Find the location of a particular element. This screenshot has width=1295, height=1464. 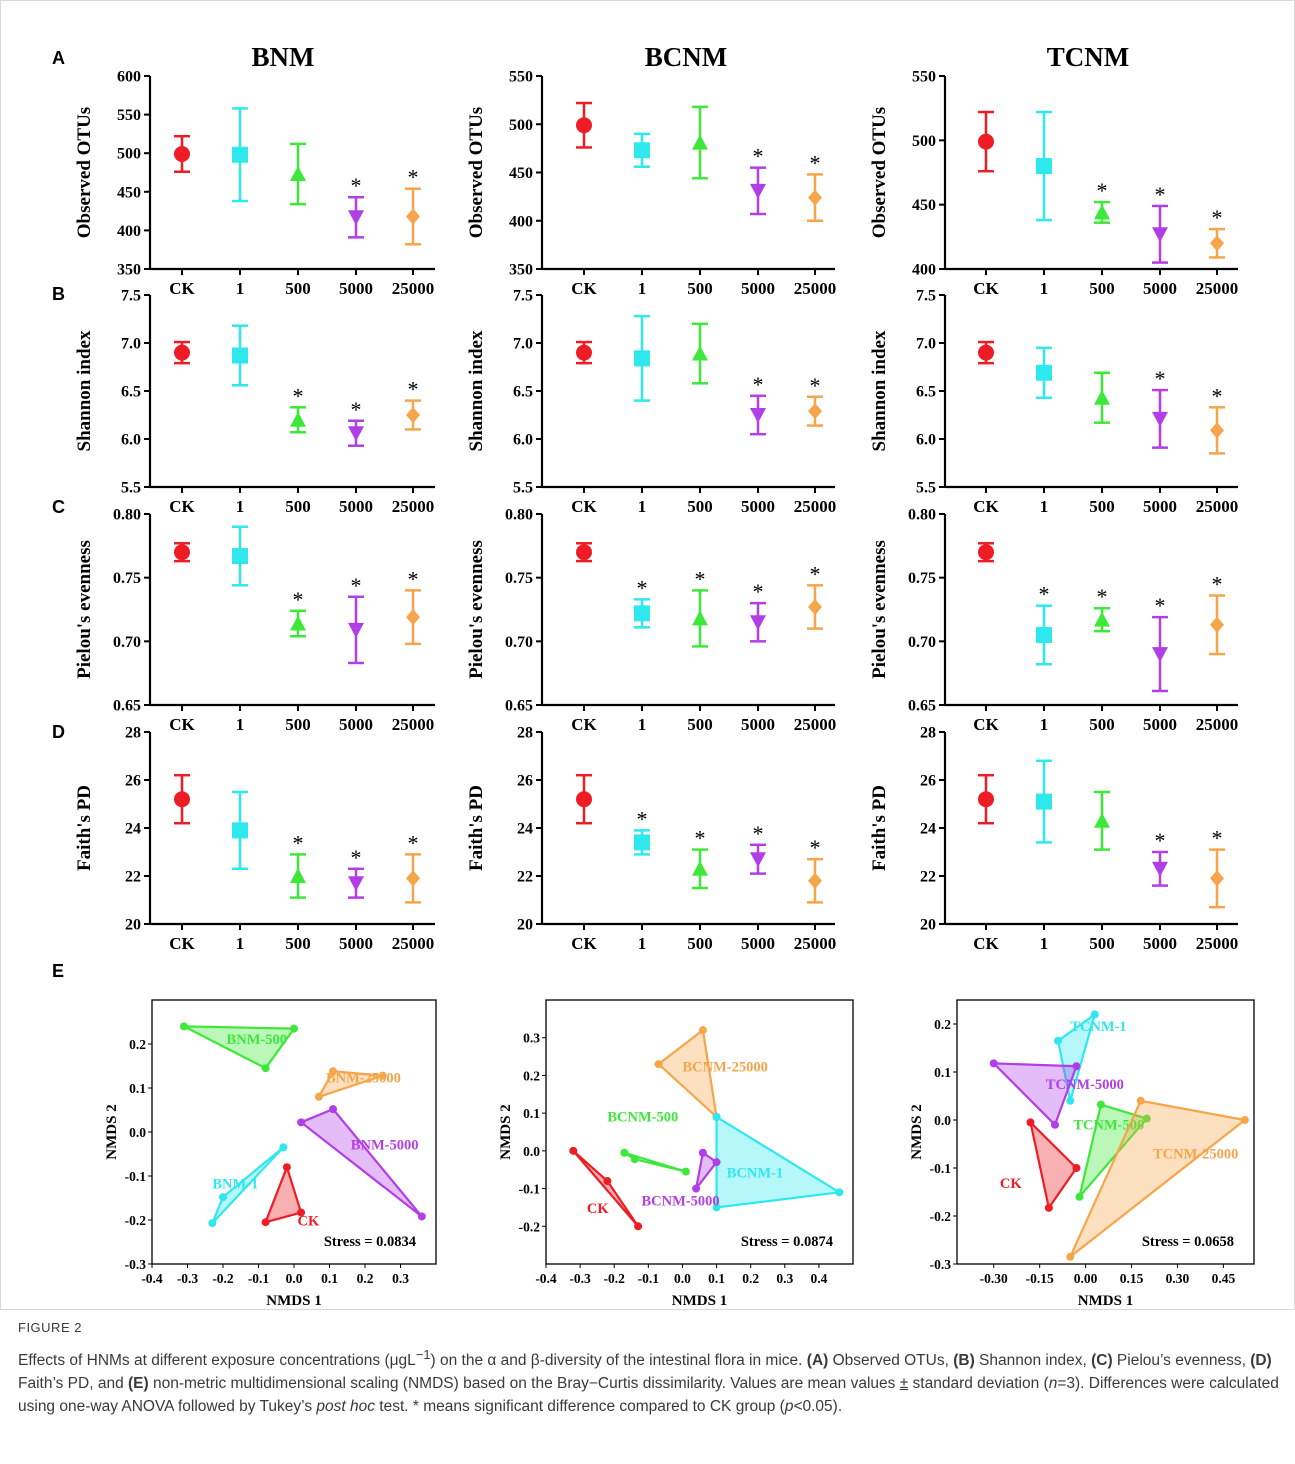

group-label: BCNM-25000 is located at coordinates (724, 1068).